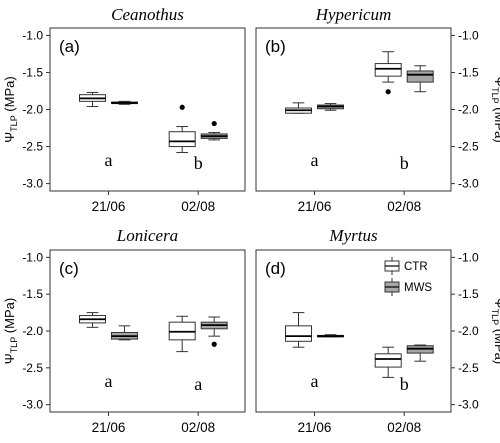  I want to click on panel-label: (b), so click(275, 46).